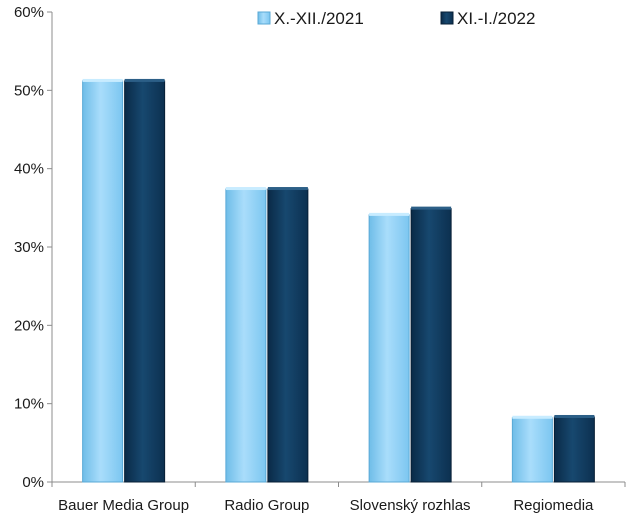  What do you see at coordinates (496, 18) in the screenshot?
I see `legend-label: XI.-I./2022` at bounding box center [496, 18].